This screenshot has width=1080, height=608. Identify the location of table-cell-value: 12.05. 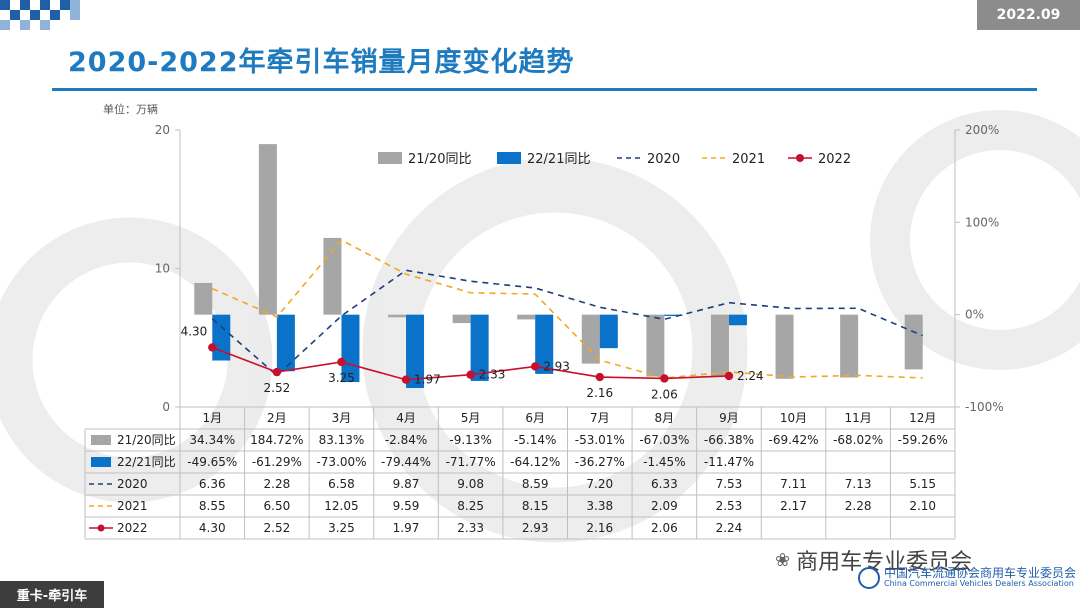
(341, 506).